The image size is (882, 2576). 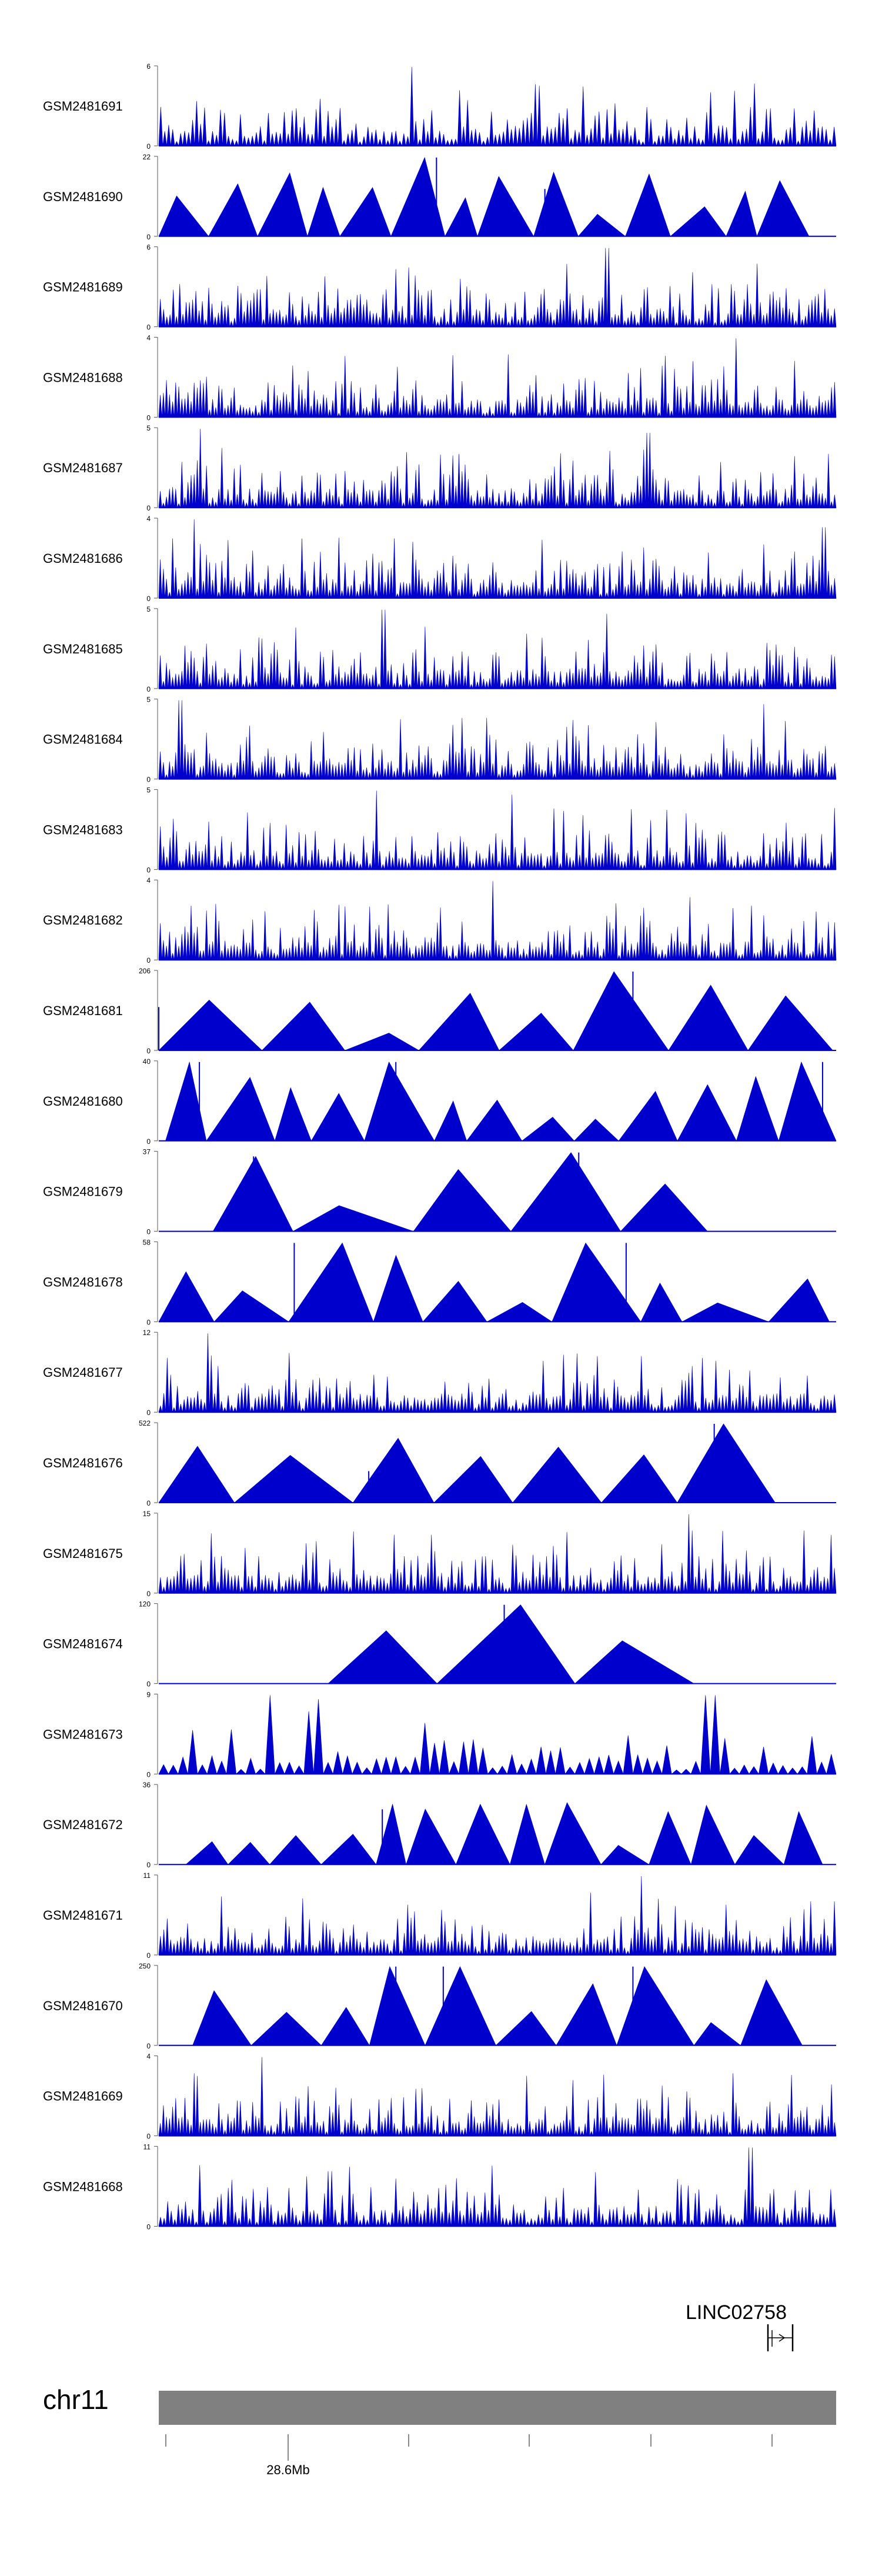 I want to click on track-GSM2481682: GSM2481682 4 0, so click(x=440, y=920).